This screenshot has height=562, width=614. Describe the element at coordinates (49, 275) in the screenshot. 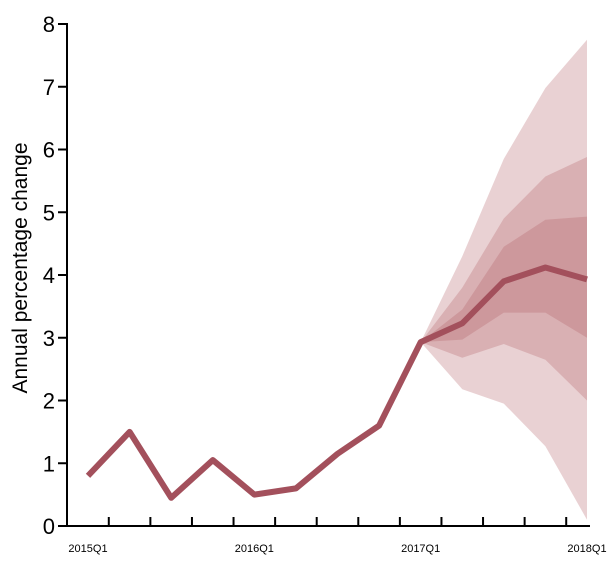

I see `y-tick-label: 4` at that location.